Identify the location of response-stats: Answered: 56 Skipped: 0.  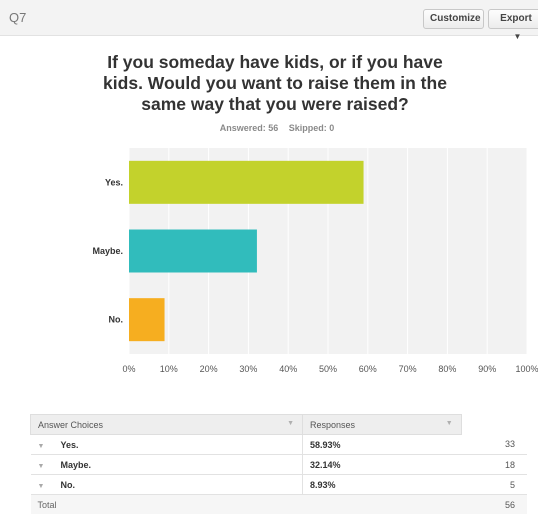
(269, 128).